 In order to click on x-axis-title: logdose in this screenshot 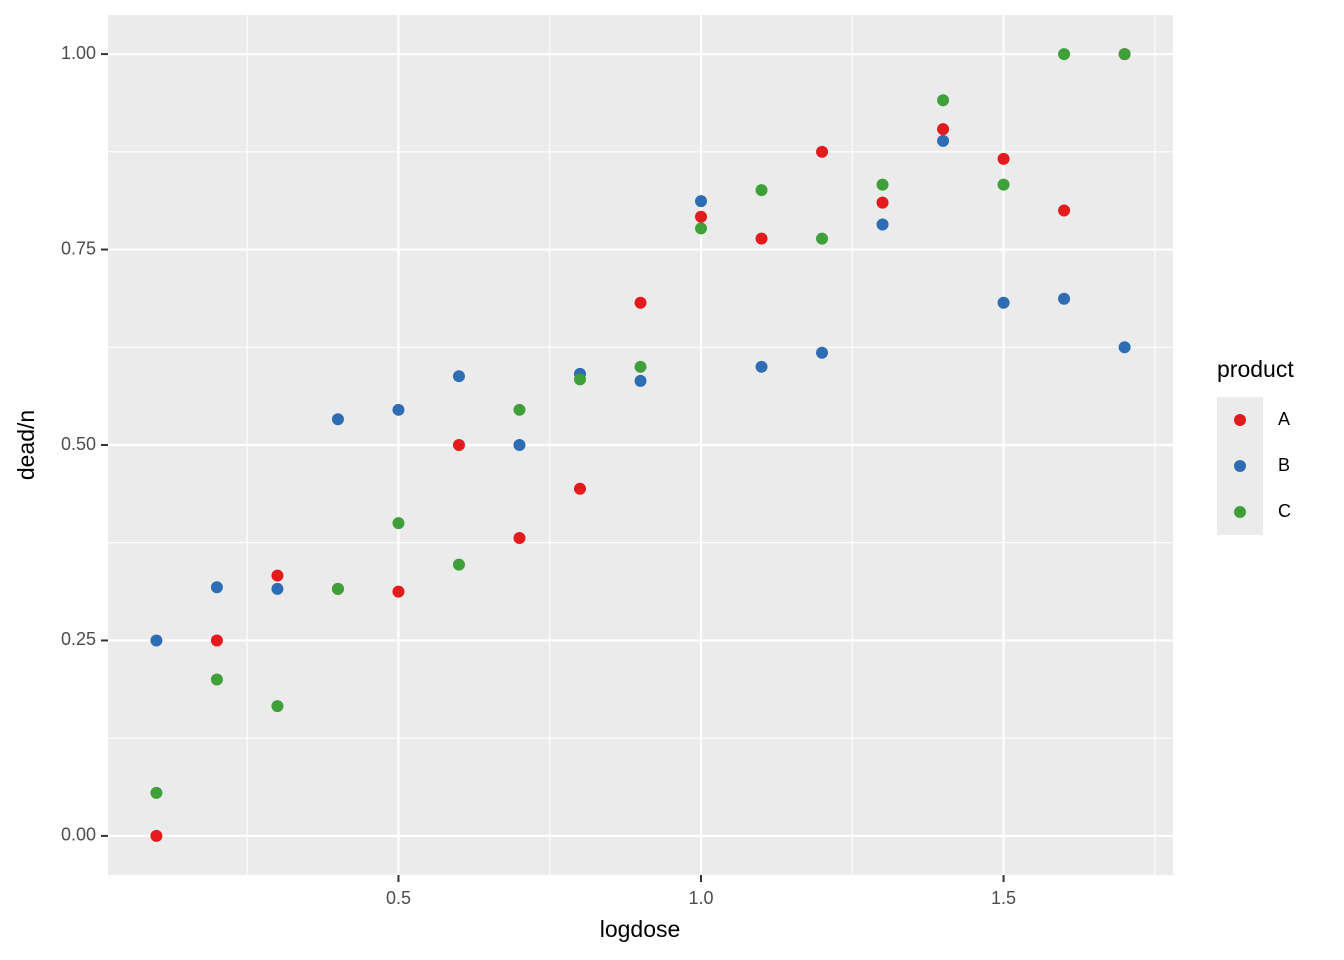, I will do `click(640, 929)`.